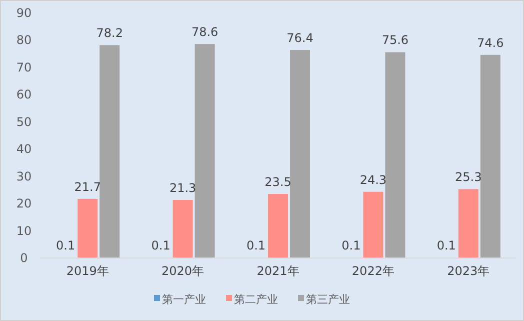  I want to click on data-label: 75.6, so click(395, 40).